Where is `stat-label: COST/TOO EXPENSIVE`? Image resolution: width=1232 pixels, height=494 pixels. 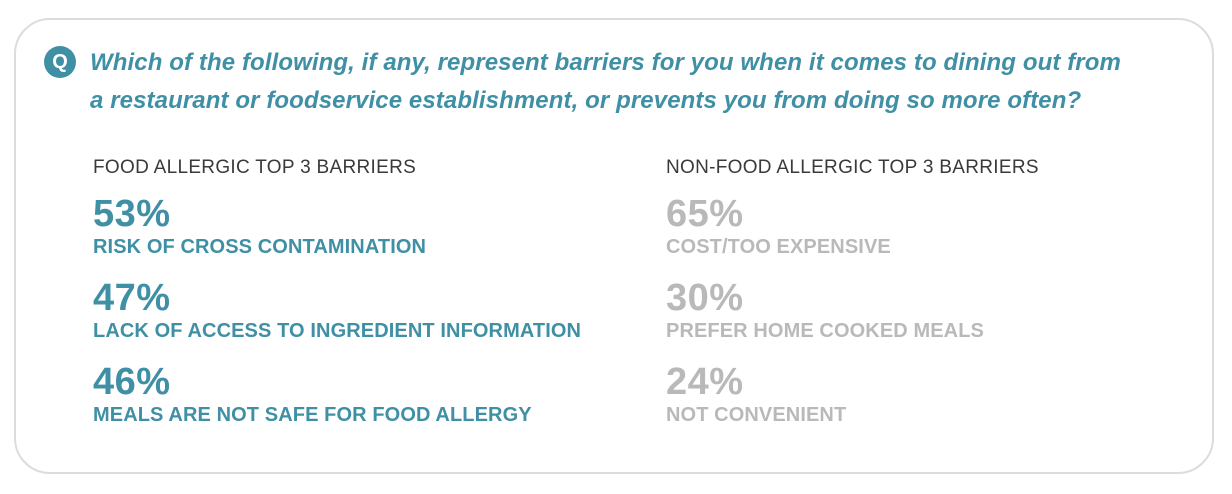
stat-label: COST/TOO EXPENSIVE is located at coordinates (778, 247).